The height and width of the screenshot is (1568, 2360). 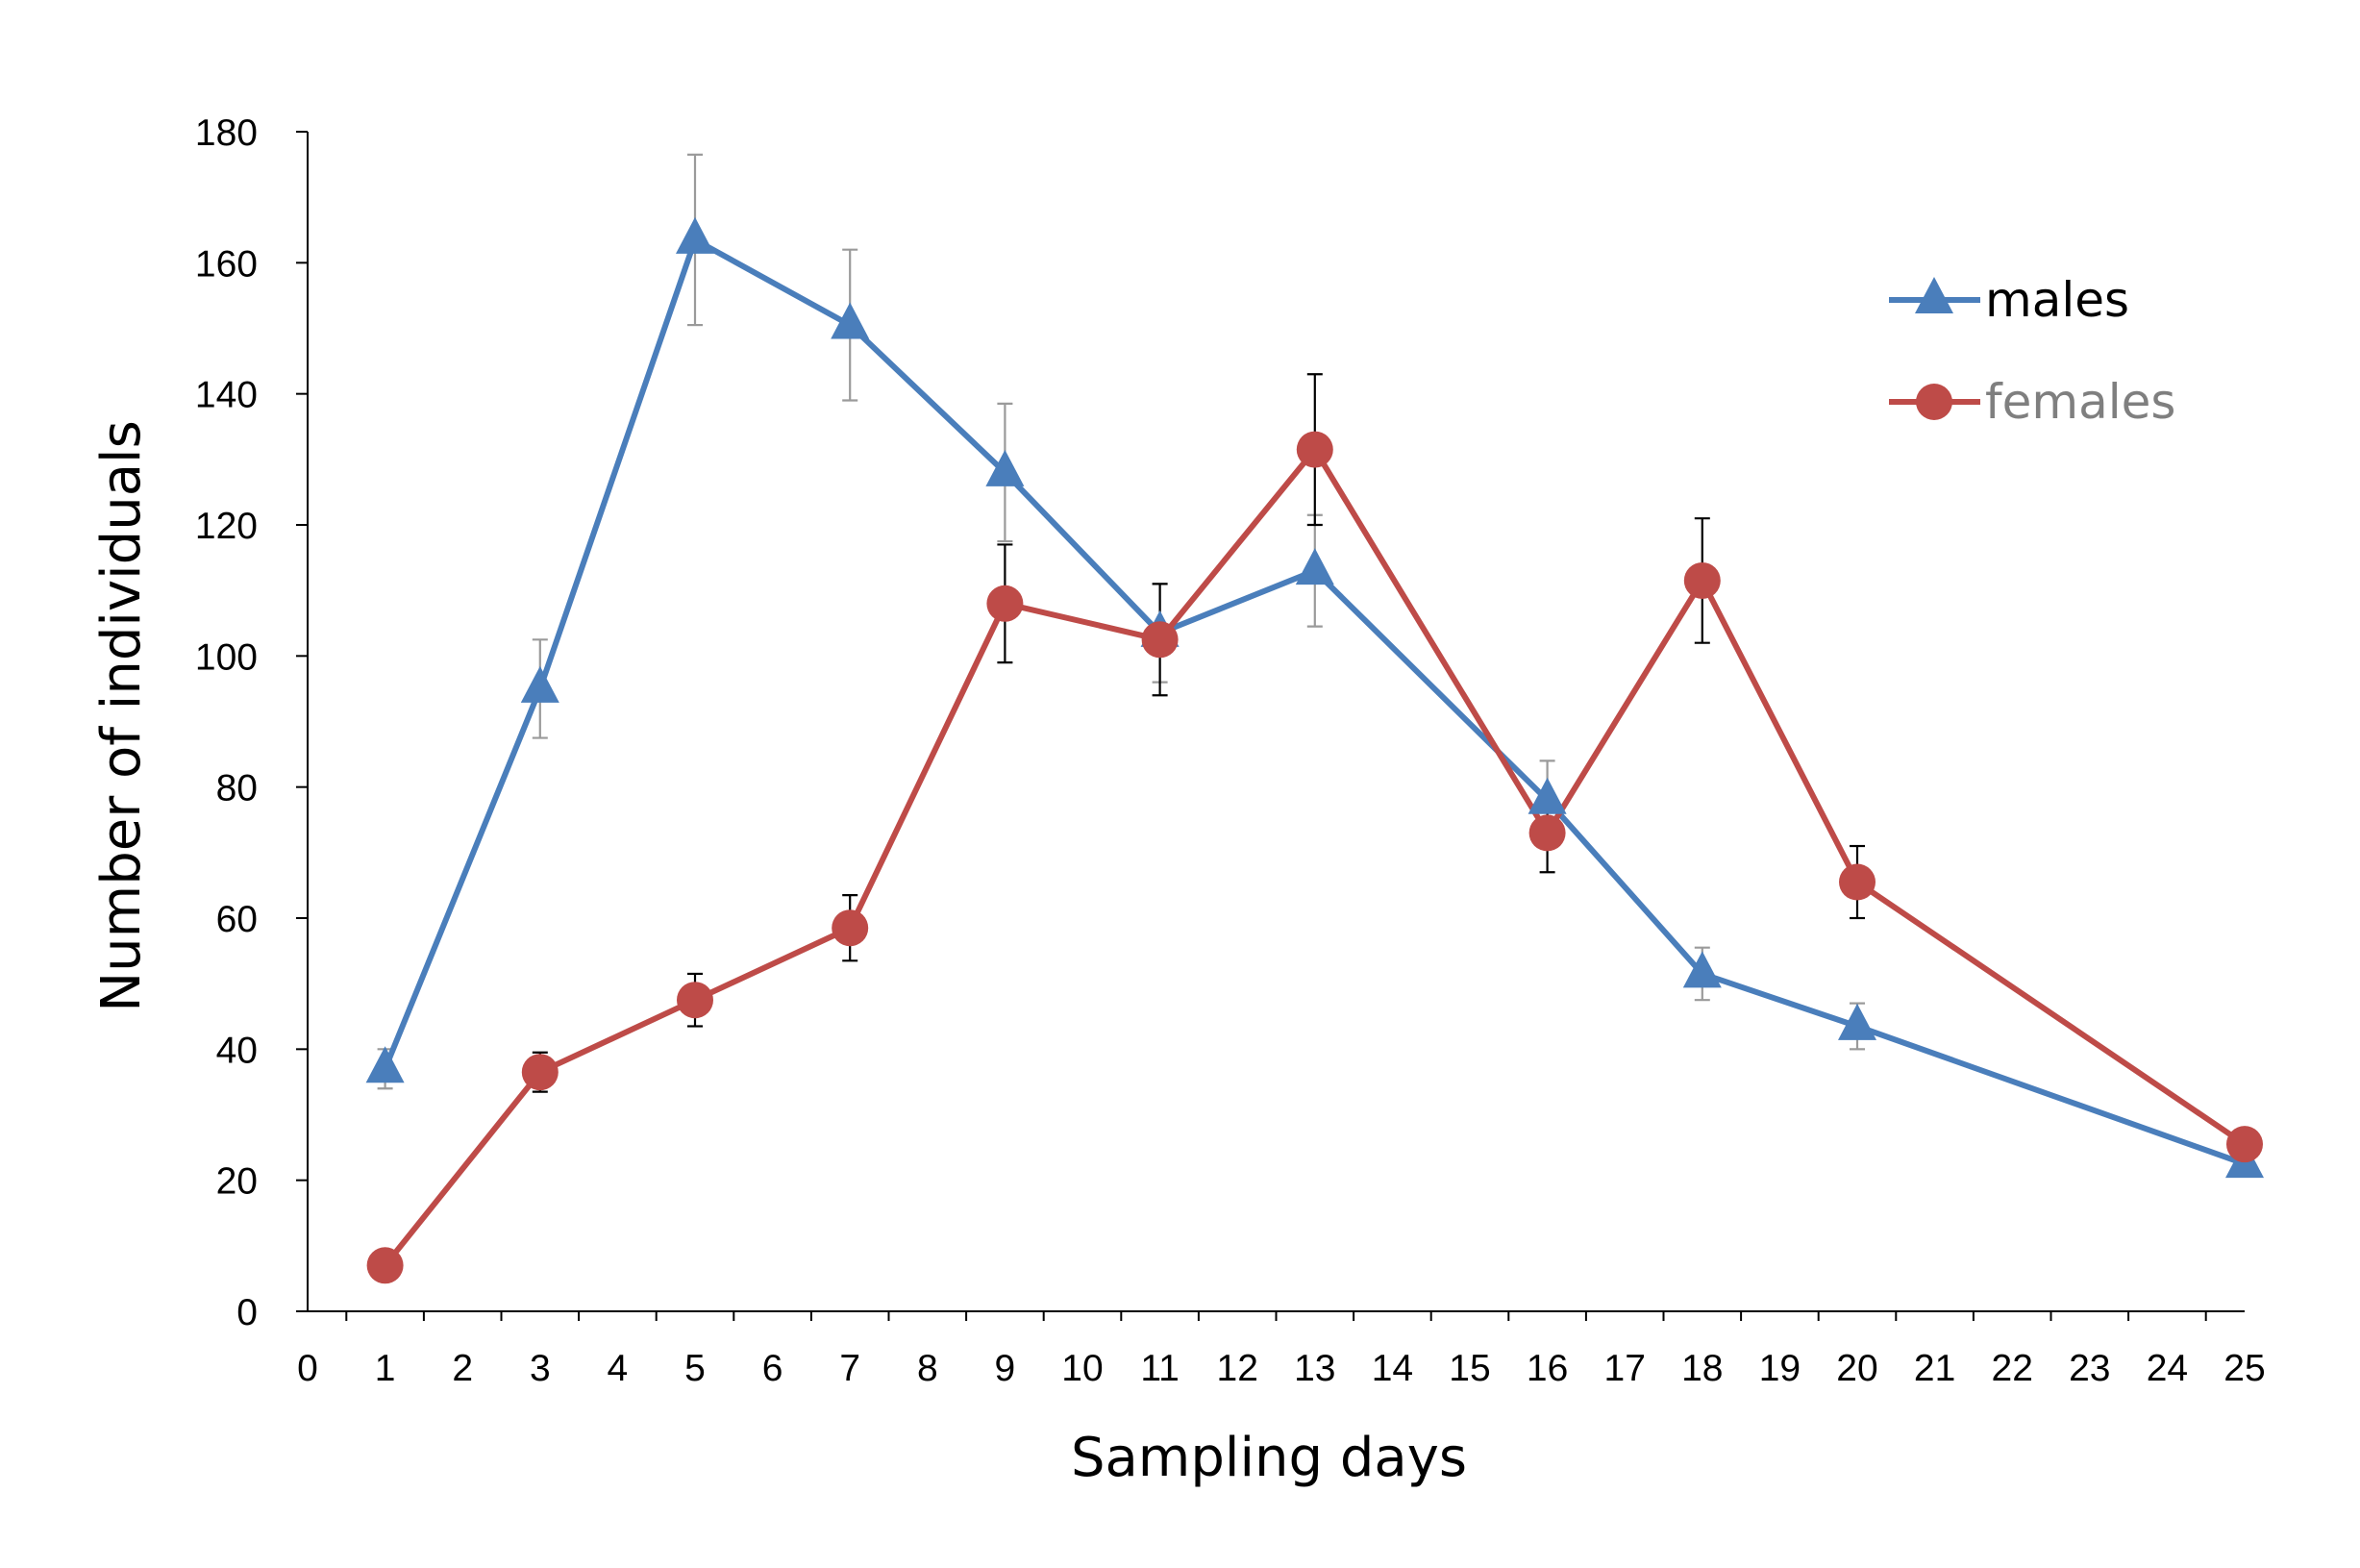 I want to click on x-tick-label: 6, so click(x=773, y=1368).